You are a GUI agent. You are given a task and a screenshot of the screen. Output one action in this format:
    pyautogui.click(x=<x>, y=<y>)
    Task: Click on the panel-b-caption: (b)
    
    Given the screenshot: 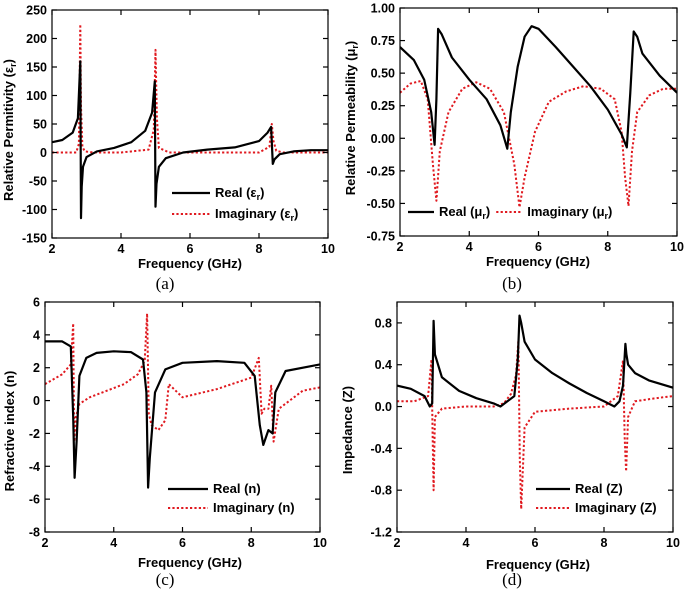 What is the action you would take?
    pyautogui.click(x=512, y=283)
    